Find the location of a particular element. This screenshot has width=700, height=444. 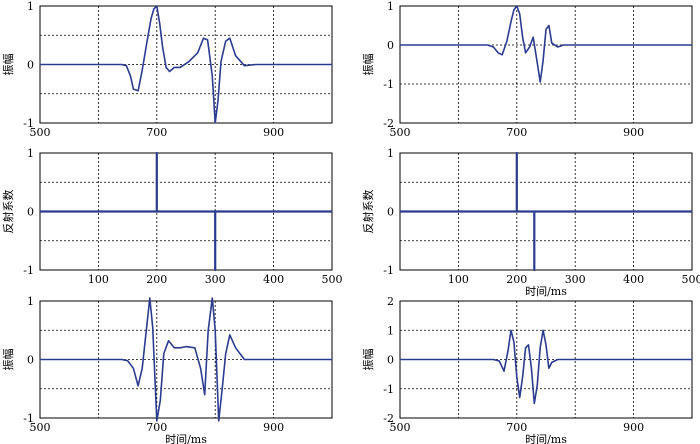

plot-frame is located at coordinates (546, 64).